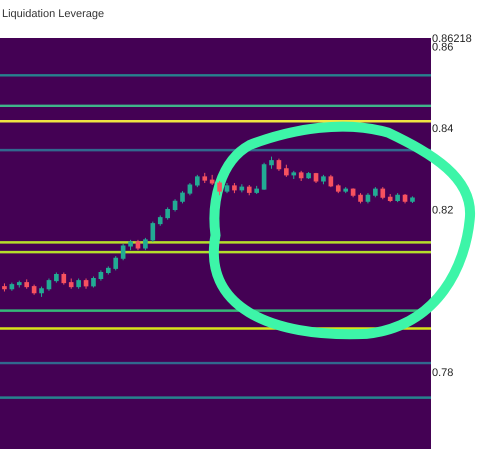 Image resolution: width=481 pixels, height=449 pixels. I want to click on y-tick-label: 0.86, so click(443, 48).